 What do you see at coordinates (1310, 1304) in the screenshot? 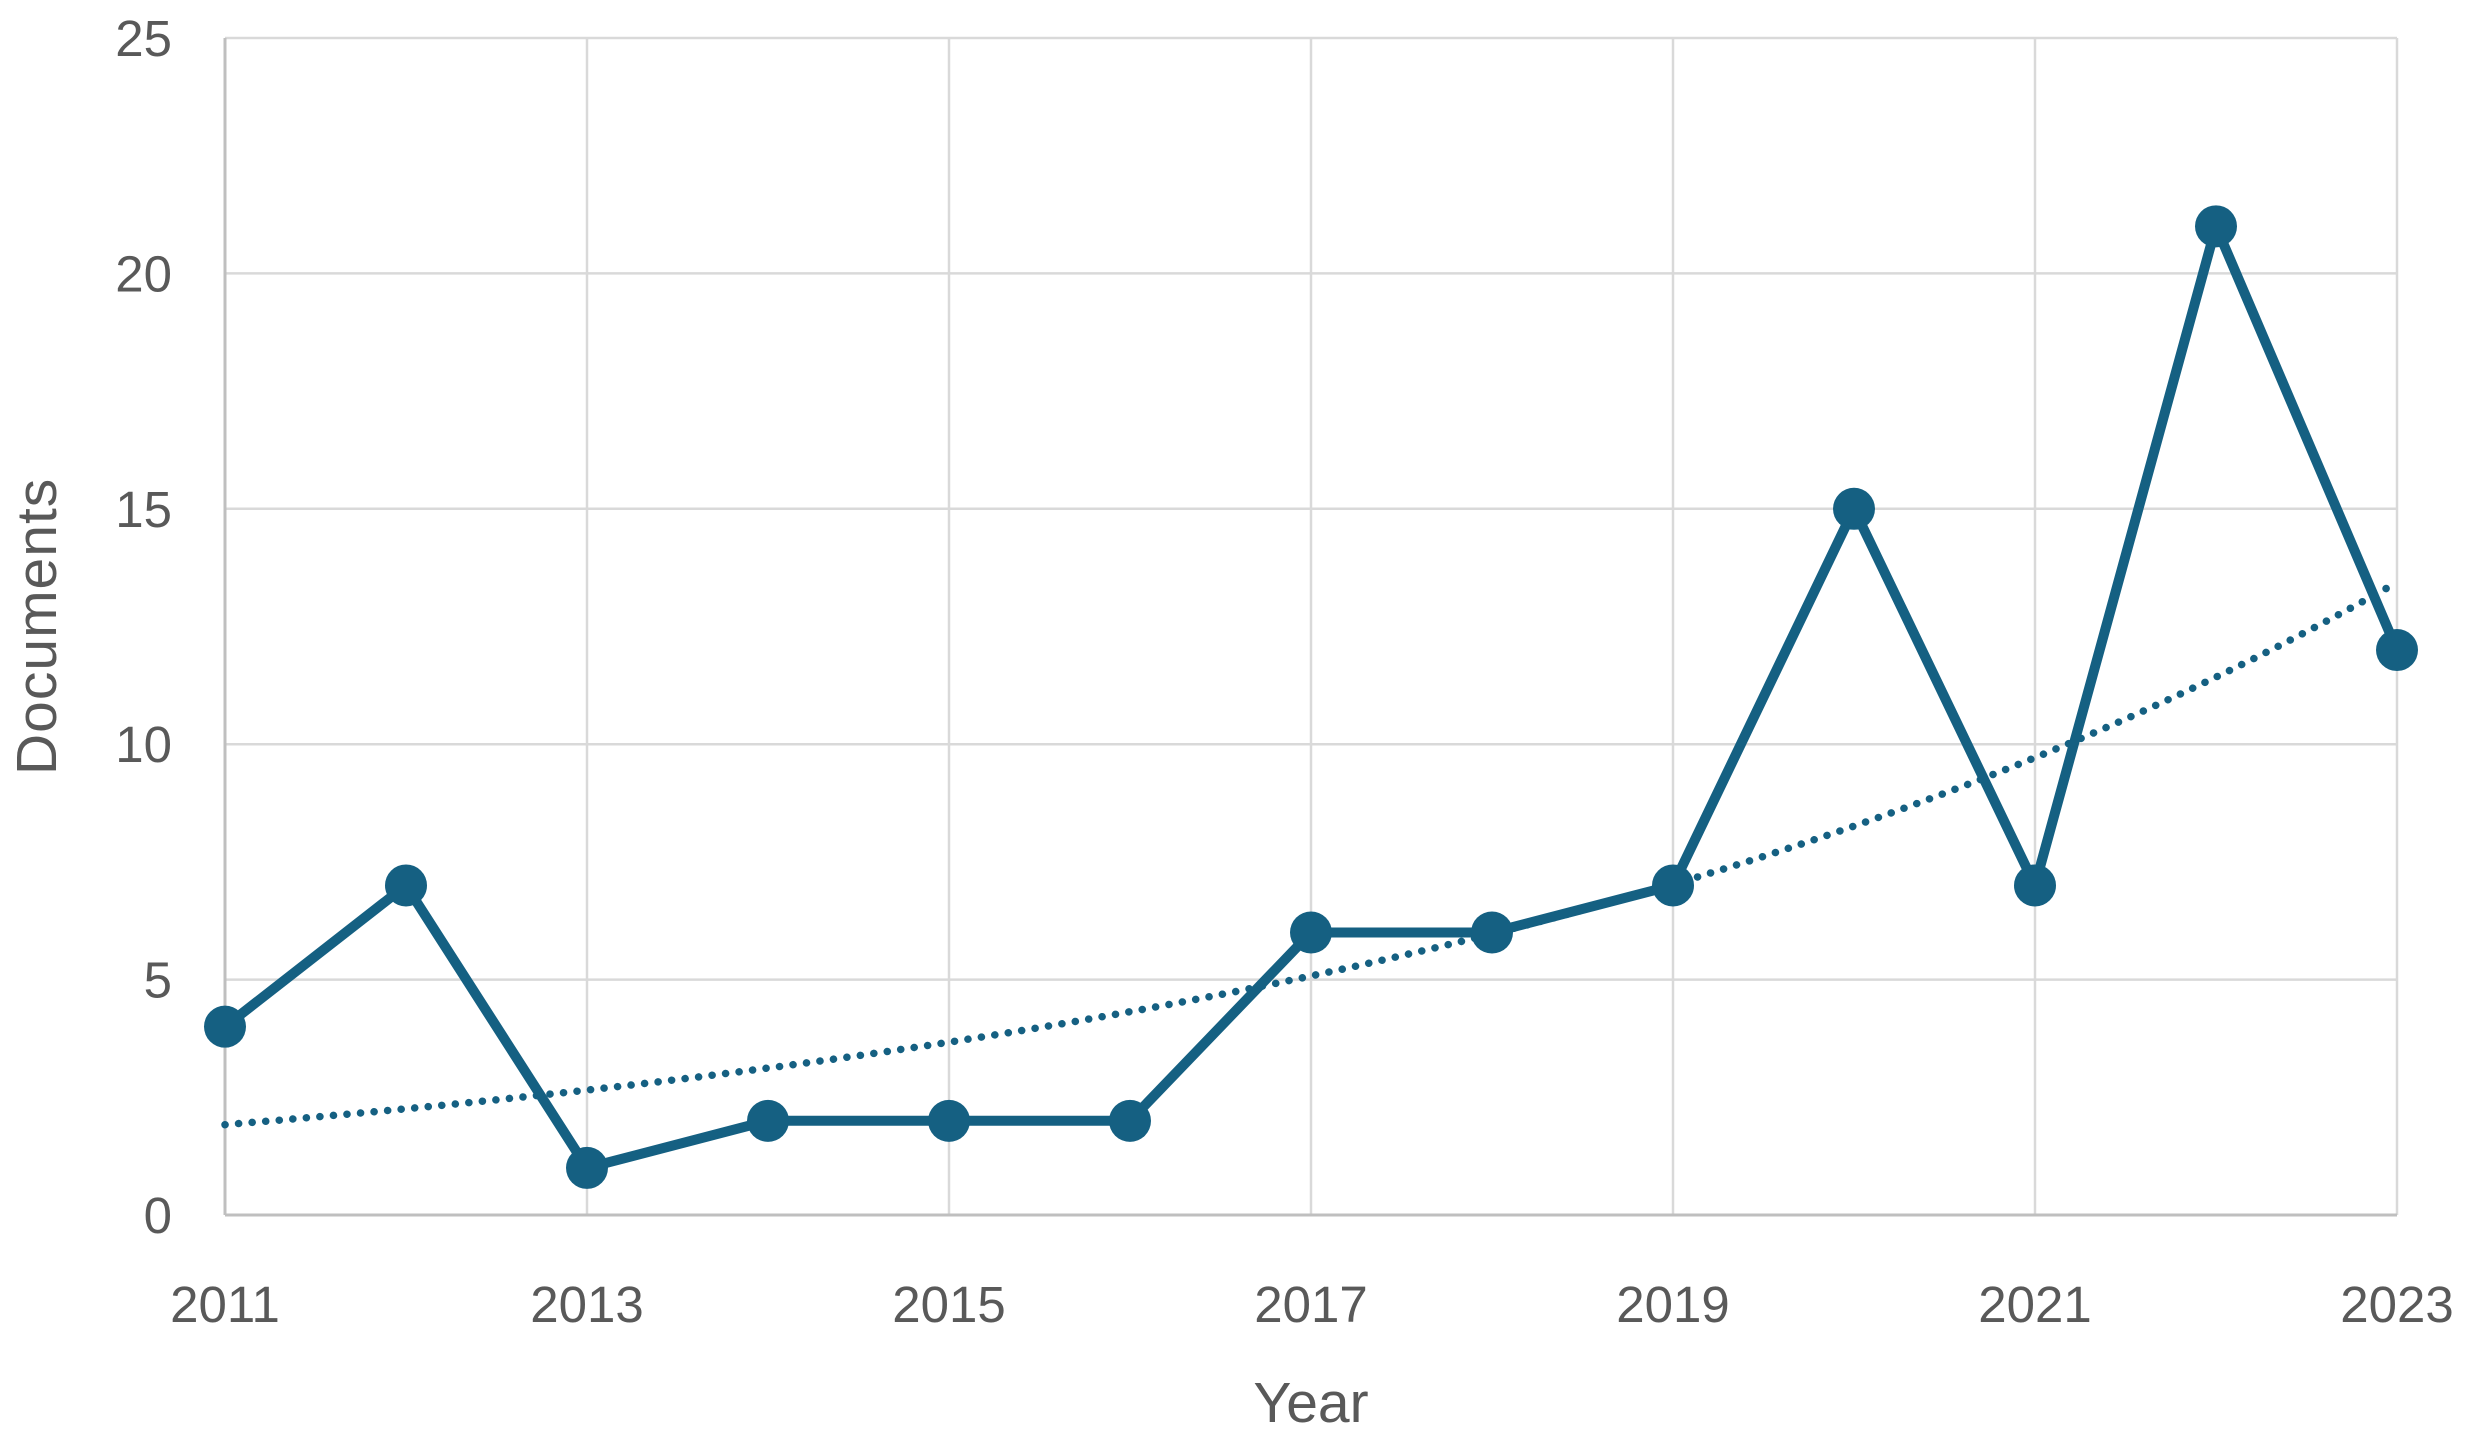
I see `x-tick-label: 2017` at bounding box center [1310, 1304].